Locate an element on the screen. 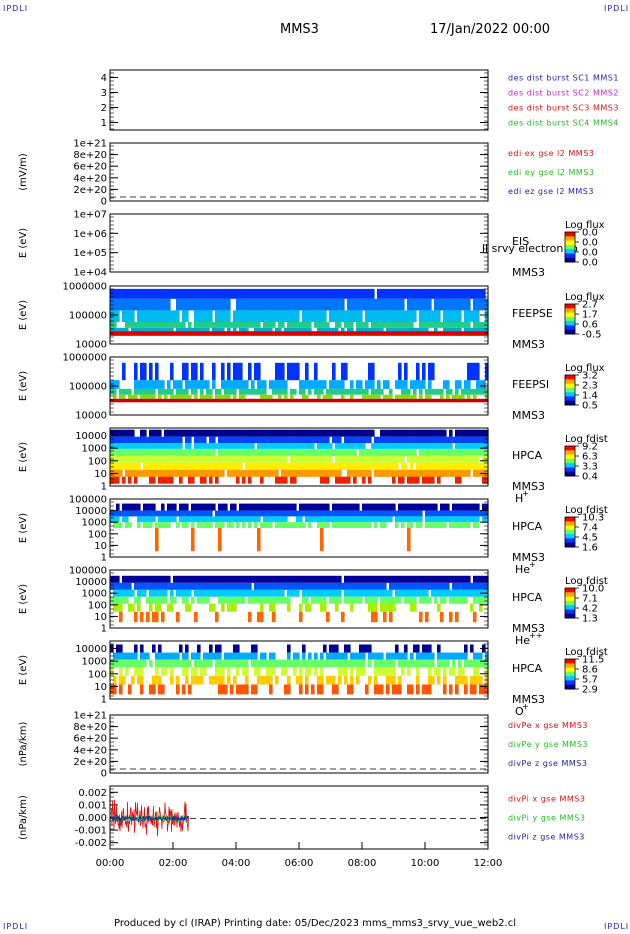 Image resolution: width=630 pixels, height=934 pixels. legend-entry: des dist burst SC3 MMS3 is located at coordinates (563, 108).